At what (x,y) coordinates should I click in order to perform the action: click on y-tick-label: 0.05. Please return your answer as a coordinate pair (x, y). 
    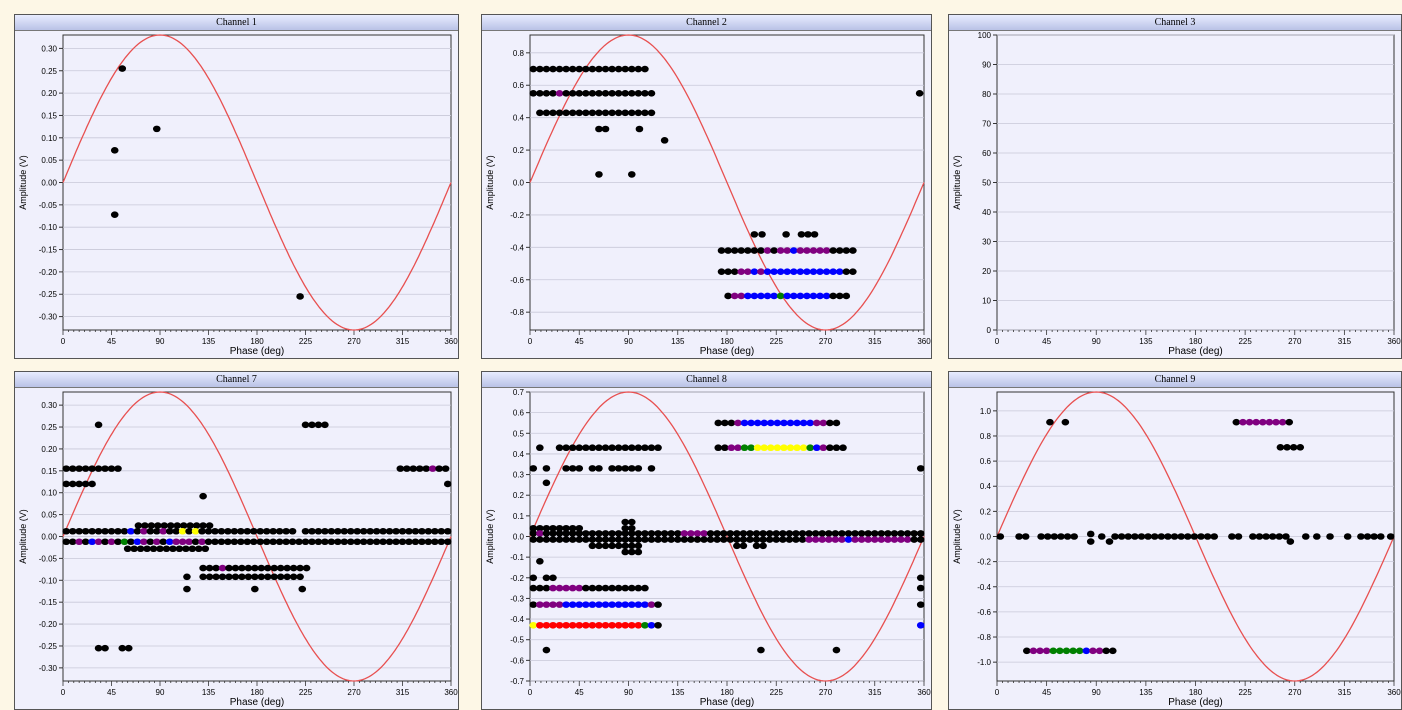
    Looking at the image, I should click on (49, 160).